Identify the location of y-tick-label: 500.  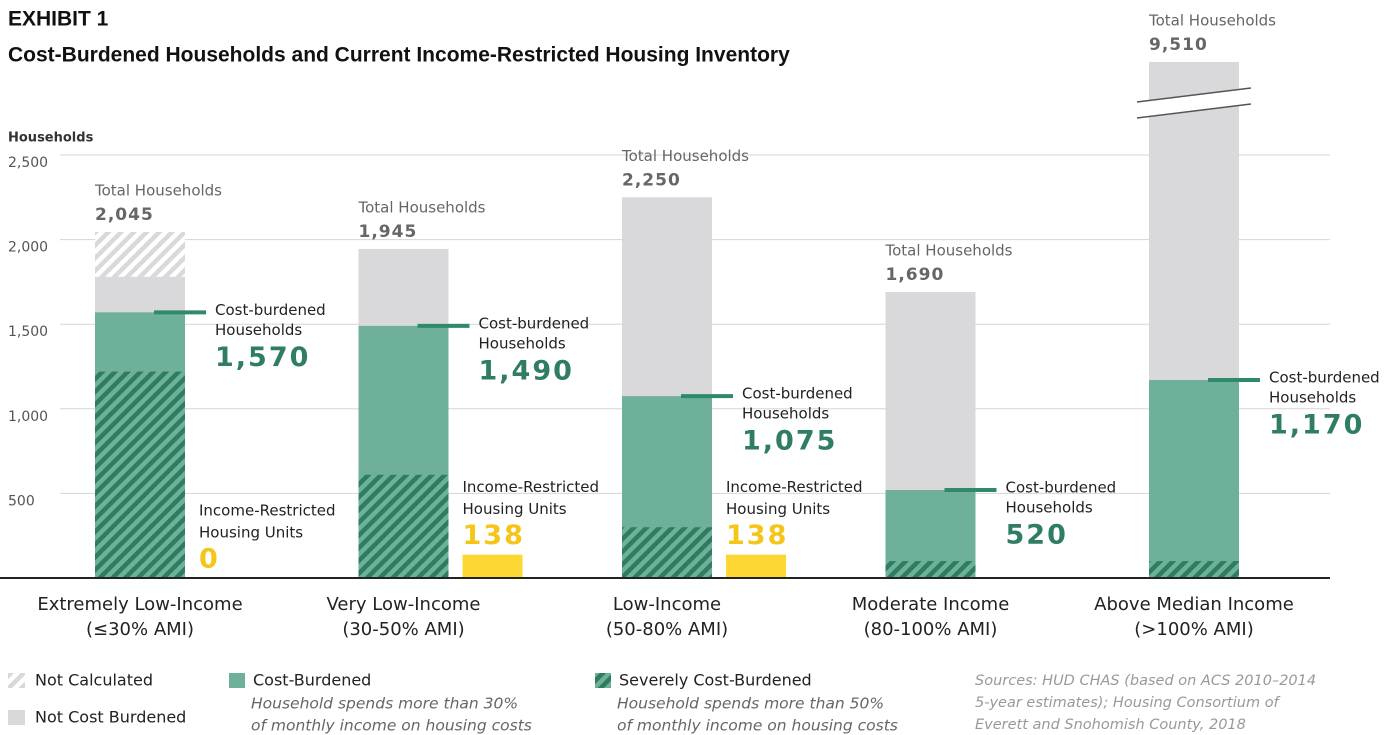
(21, 501).